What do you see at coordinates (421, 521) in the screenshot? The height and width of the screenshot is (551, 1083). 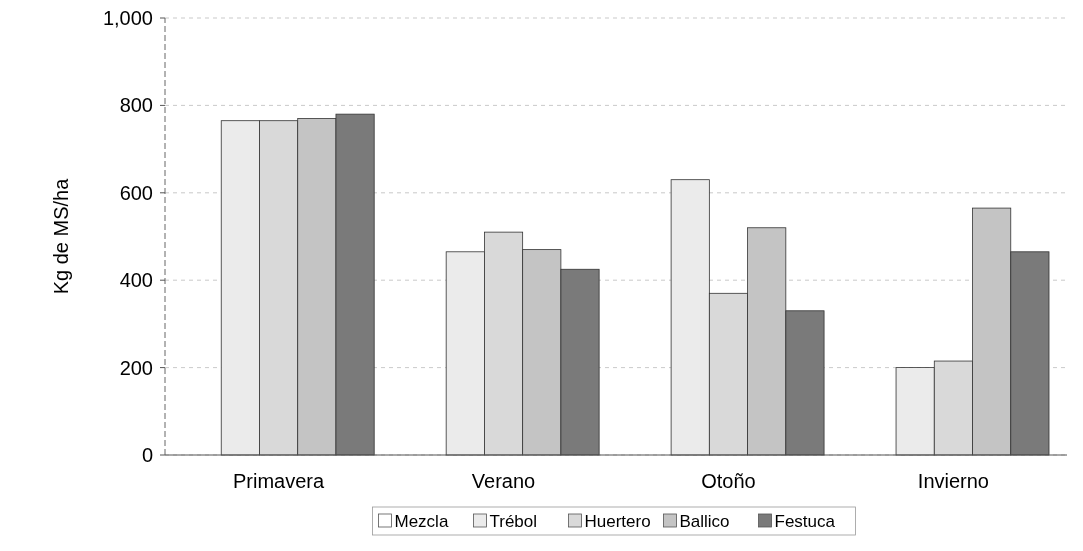 I see `legend-label: Mezcla` at bounding box center [421, 521].